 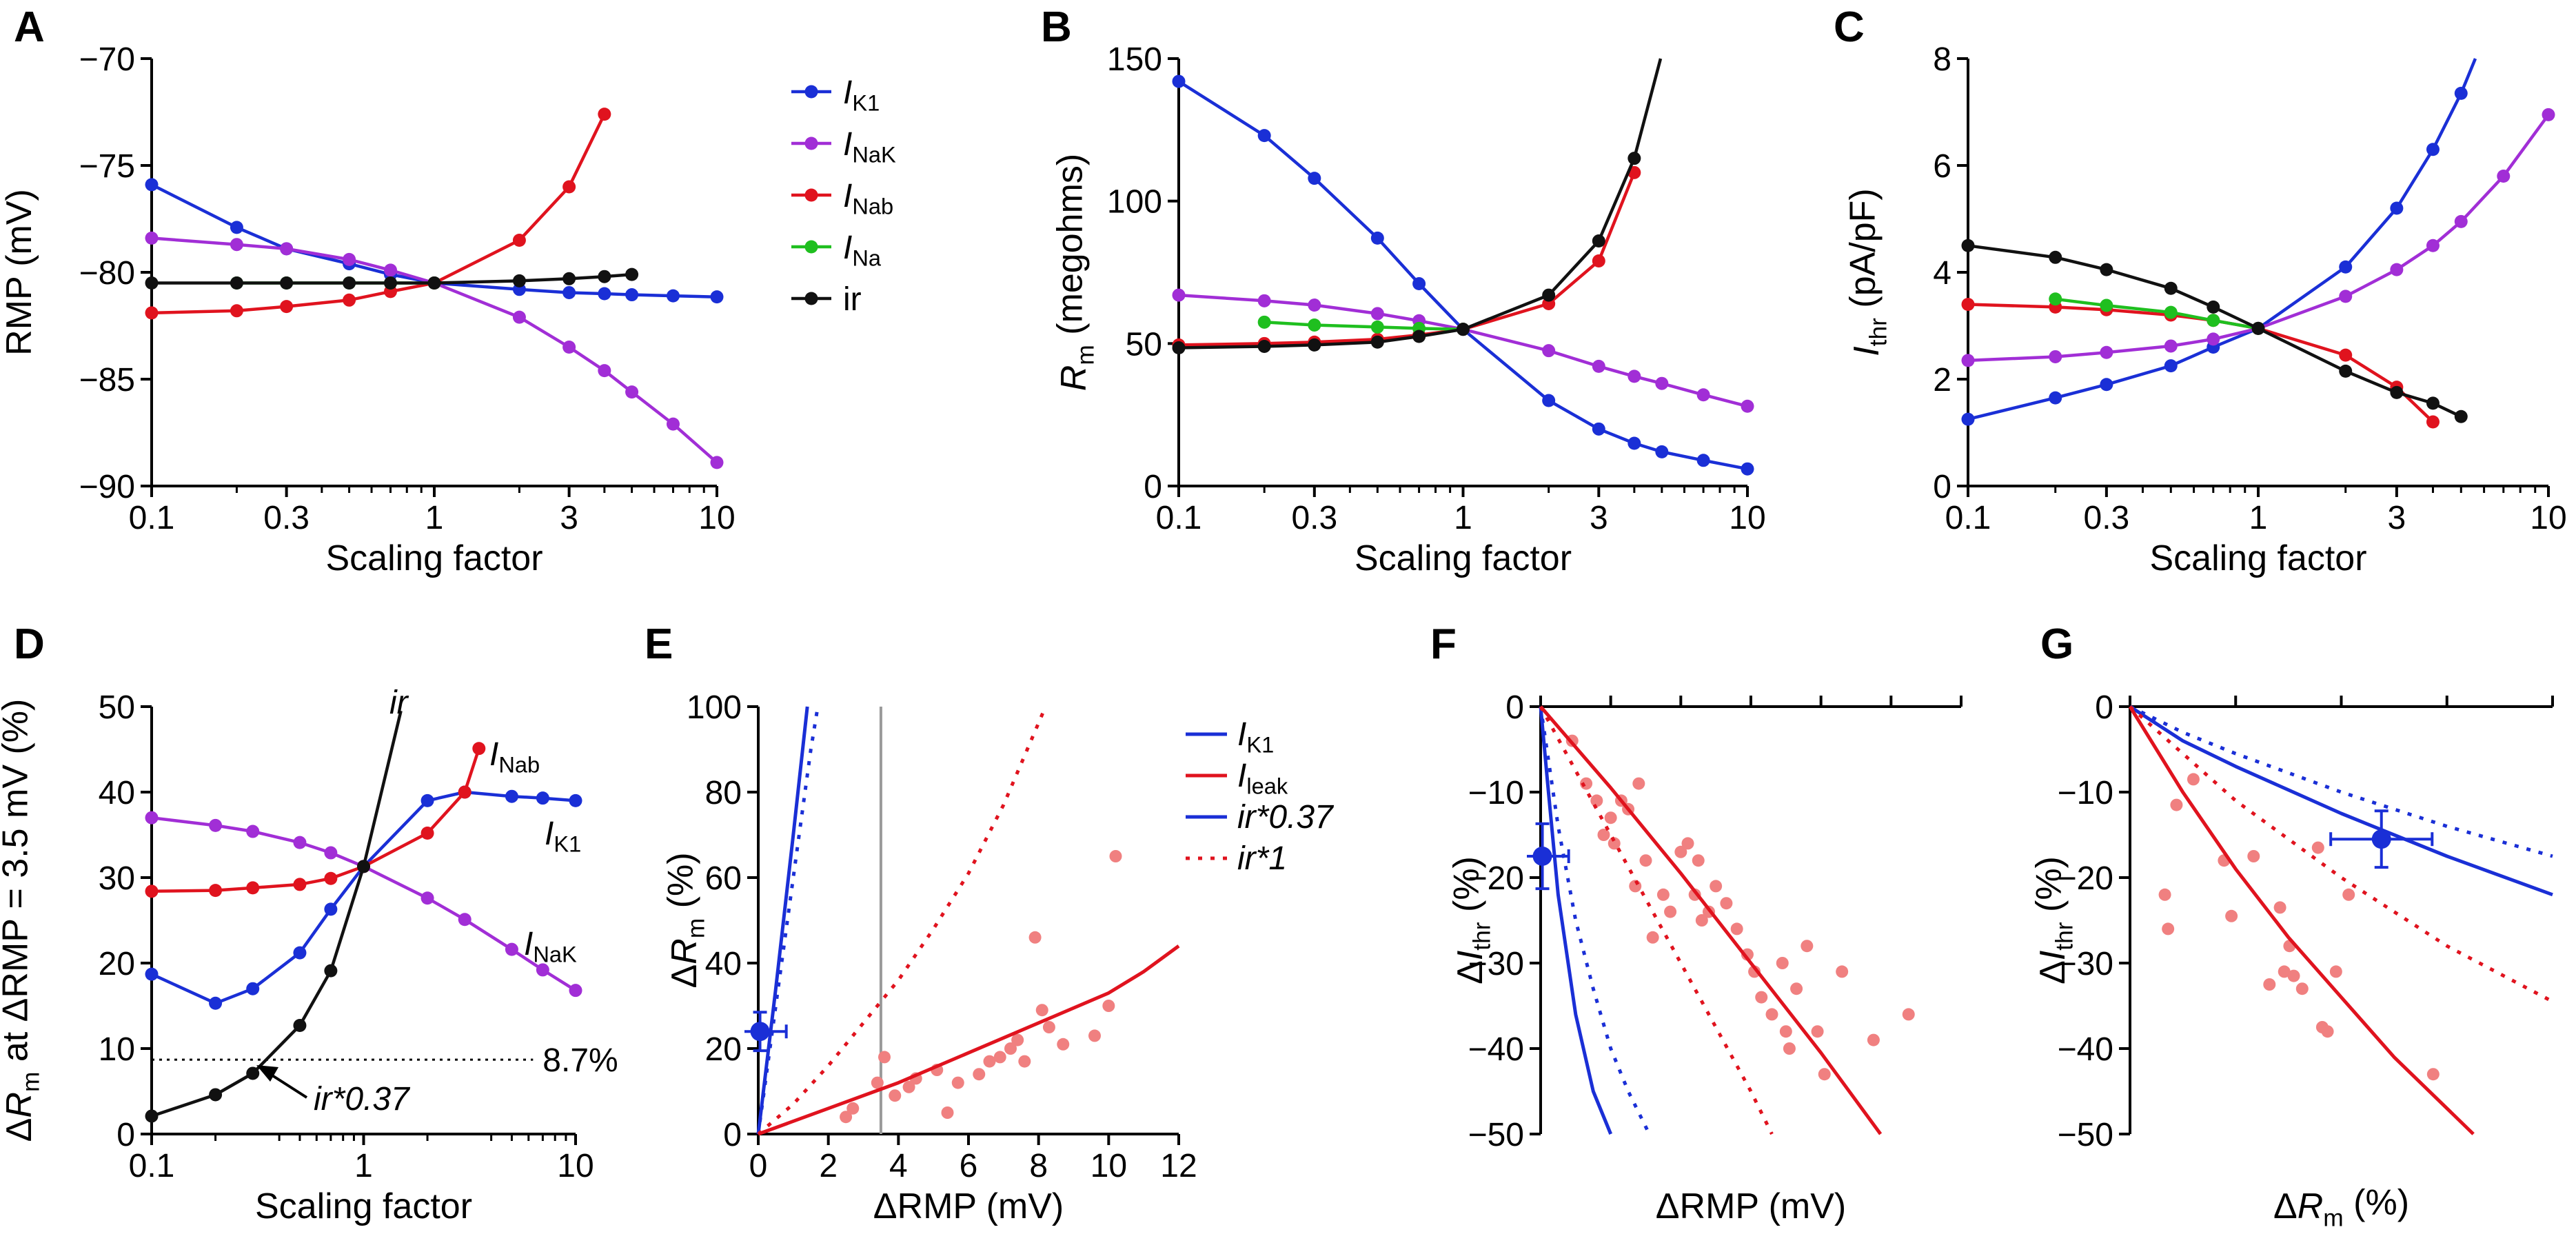 I want to click on panel-label: G, so click(x=2056, y=644).